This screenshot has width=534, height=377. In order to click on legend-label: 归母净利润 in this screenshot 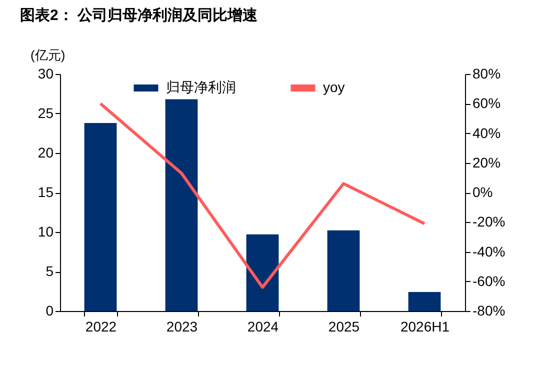, I will do `click(201, 87)`.